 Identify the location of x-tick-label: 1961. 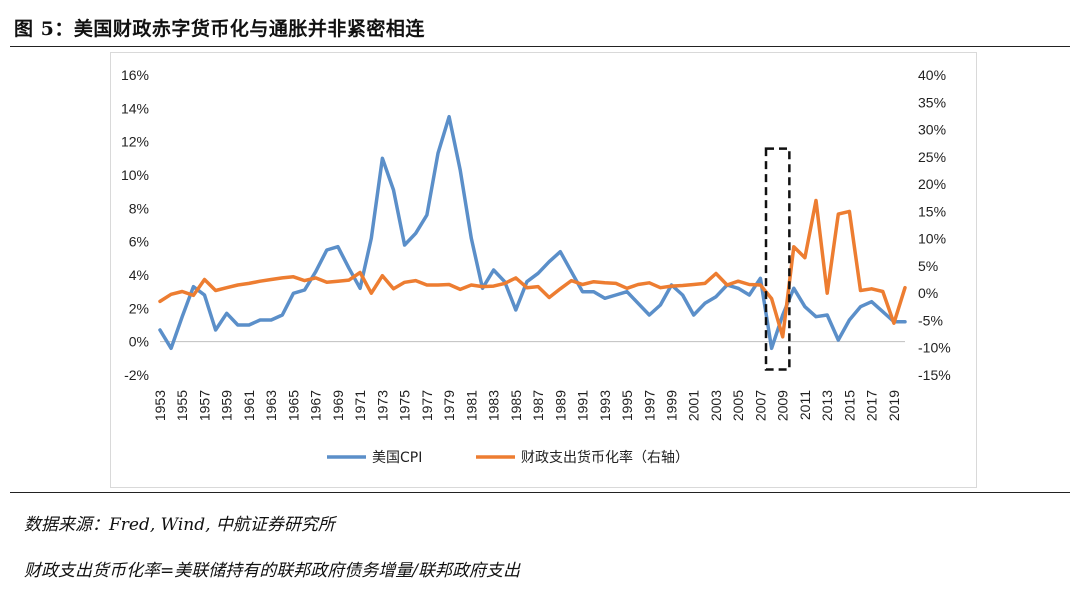
(249, 405).